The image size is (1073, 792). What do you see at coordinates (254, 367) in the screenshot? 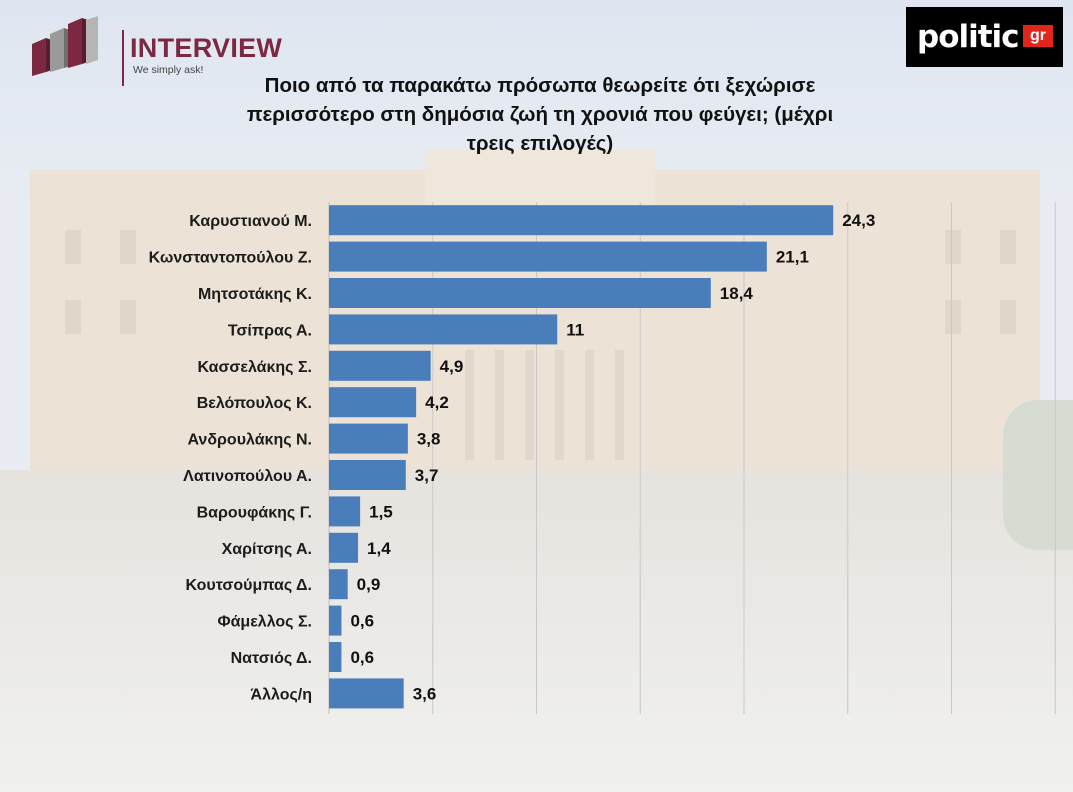
I see `category-label: Κασσελάκης Σ.` at bounding box center [254, 367].